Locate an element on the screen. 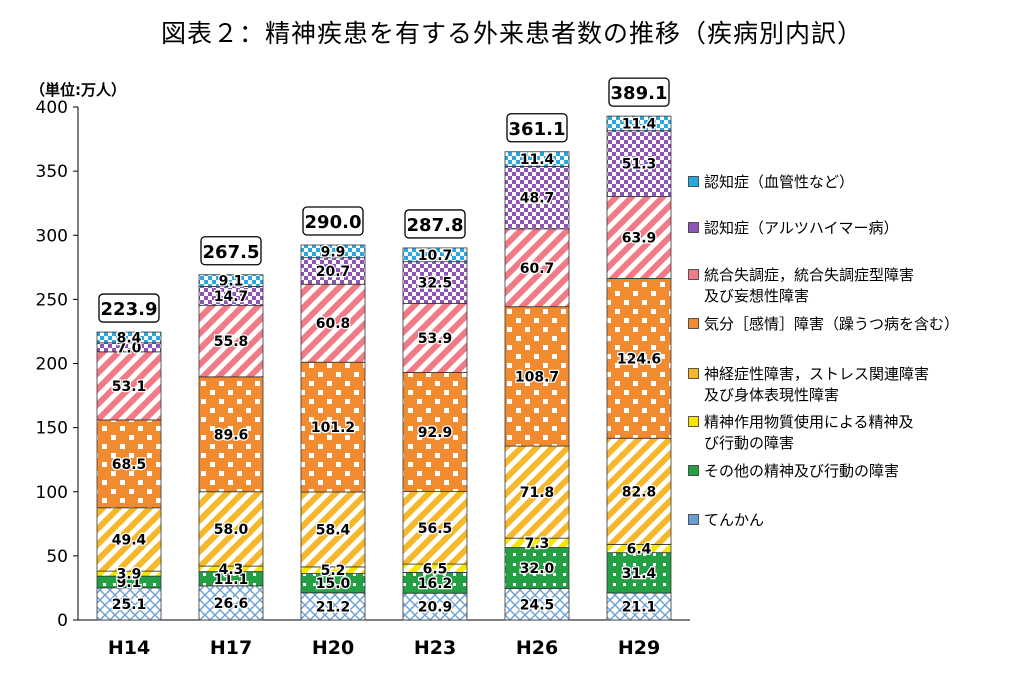 This screenshot has width=1024, height=674. legend-label: 気分［感情］障害（躁うつ病を含む） is located at coordinates (832, 324).